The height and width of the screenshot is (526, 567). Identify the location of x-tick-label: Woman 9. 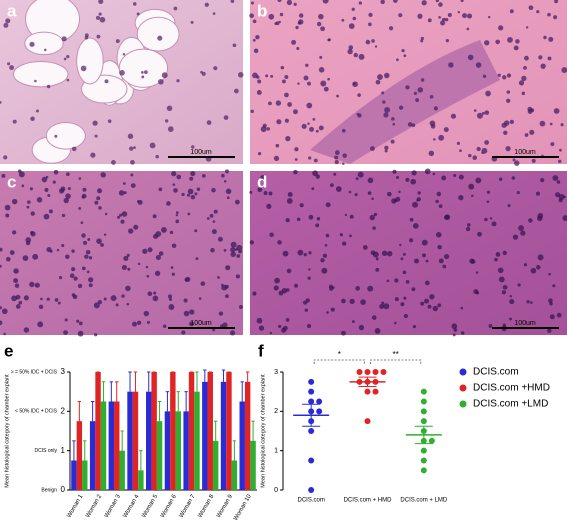
(225, 506).